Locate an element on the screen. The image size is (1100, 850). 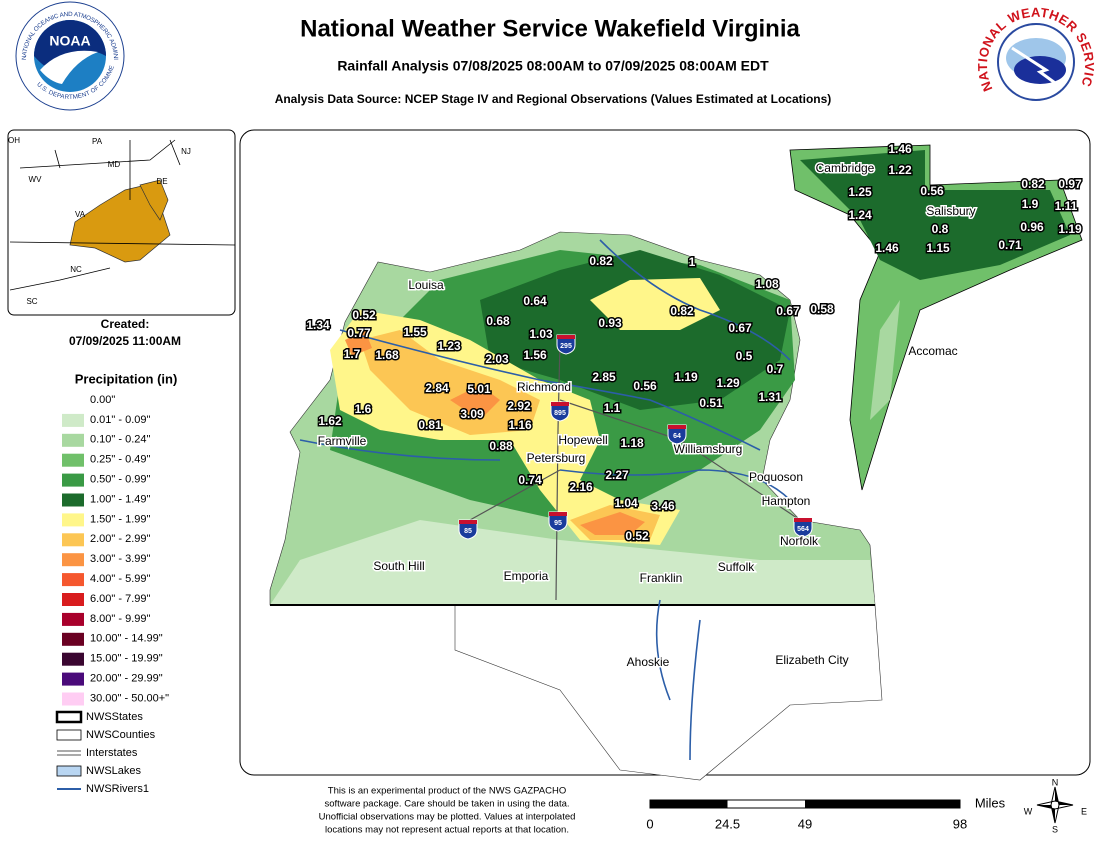
layer-label: Interstates is located at coordinates (112, 753).